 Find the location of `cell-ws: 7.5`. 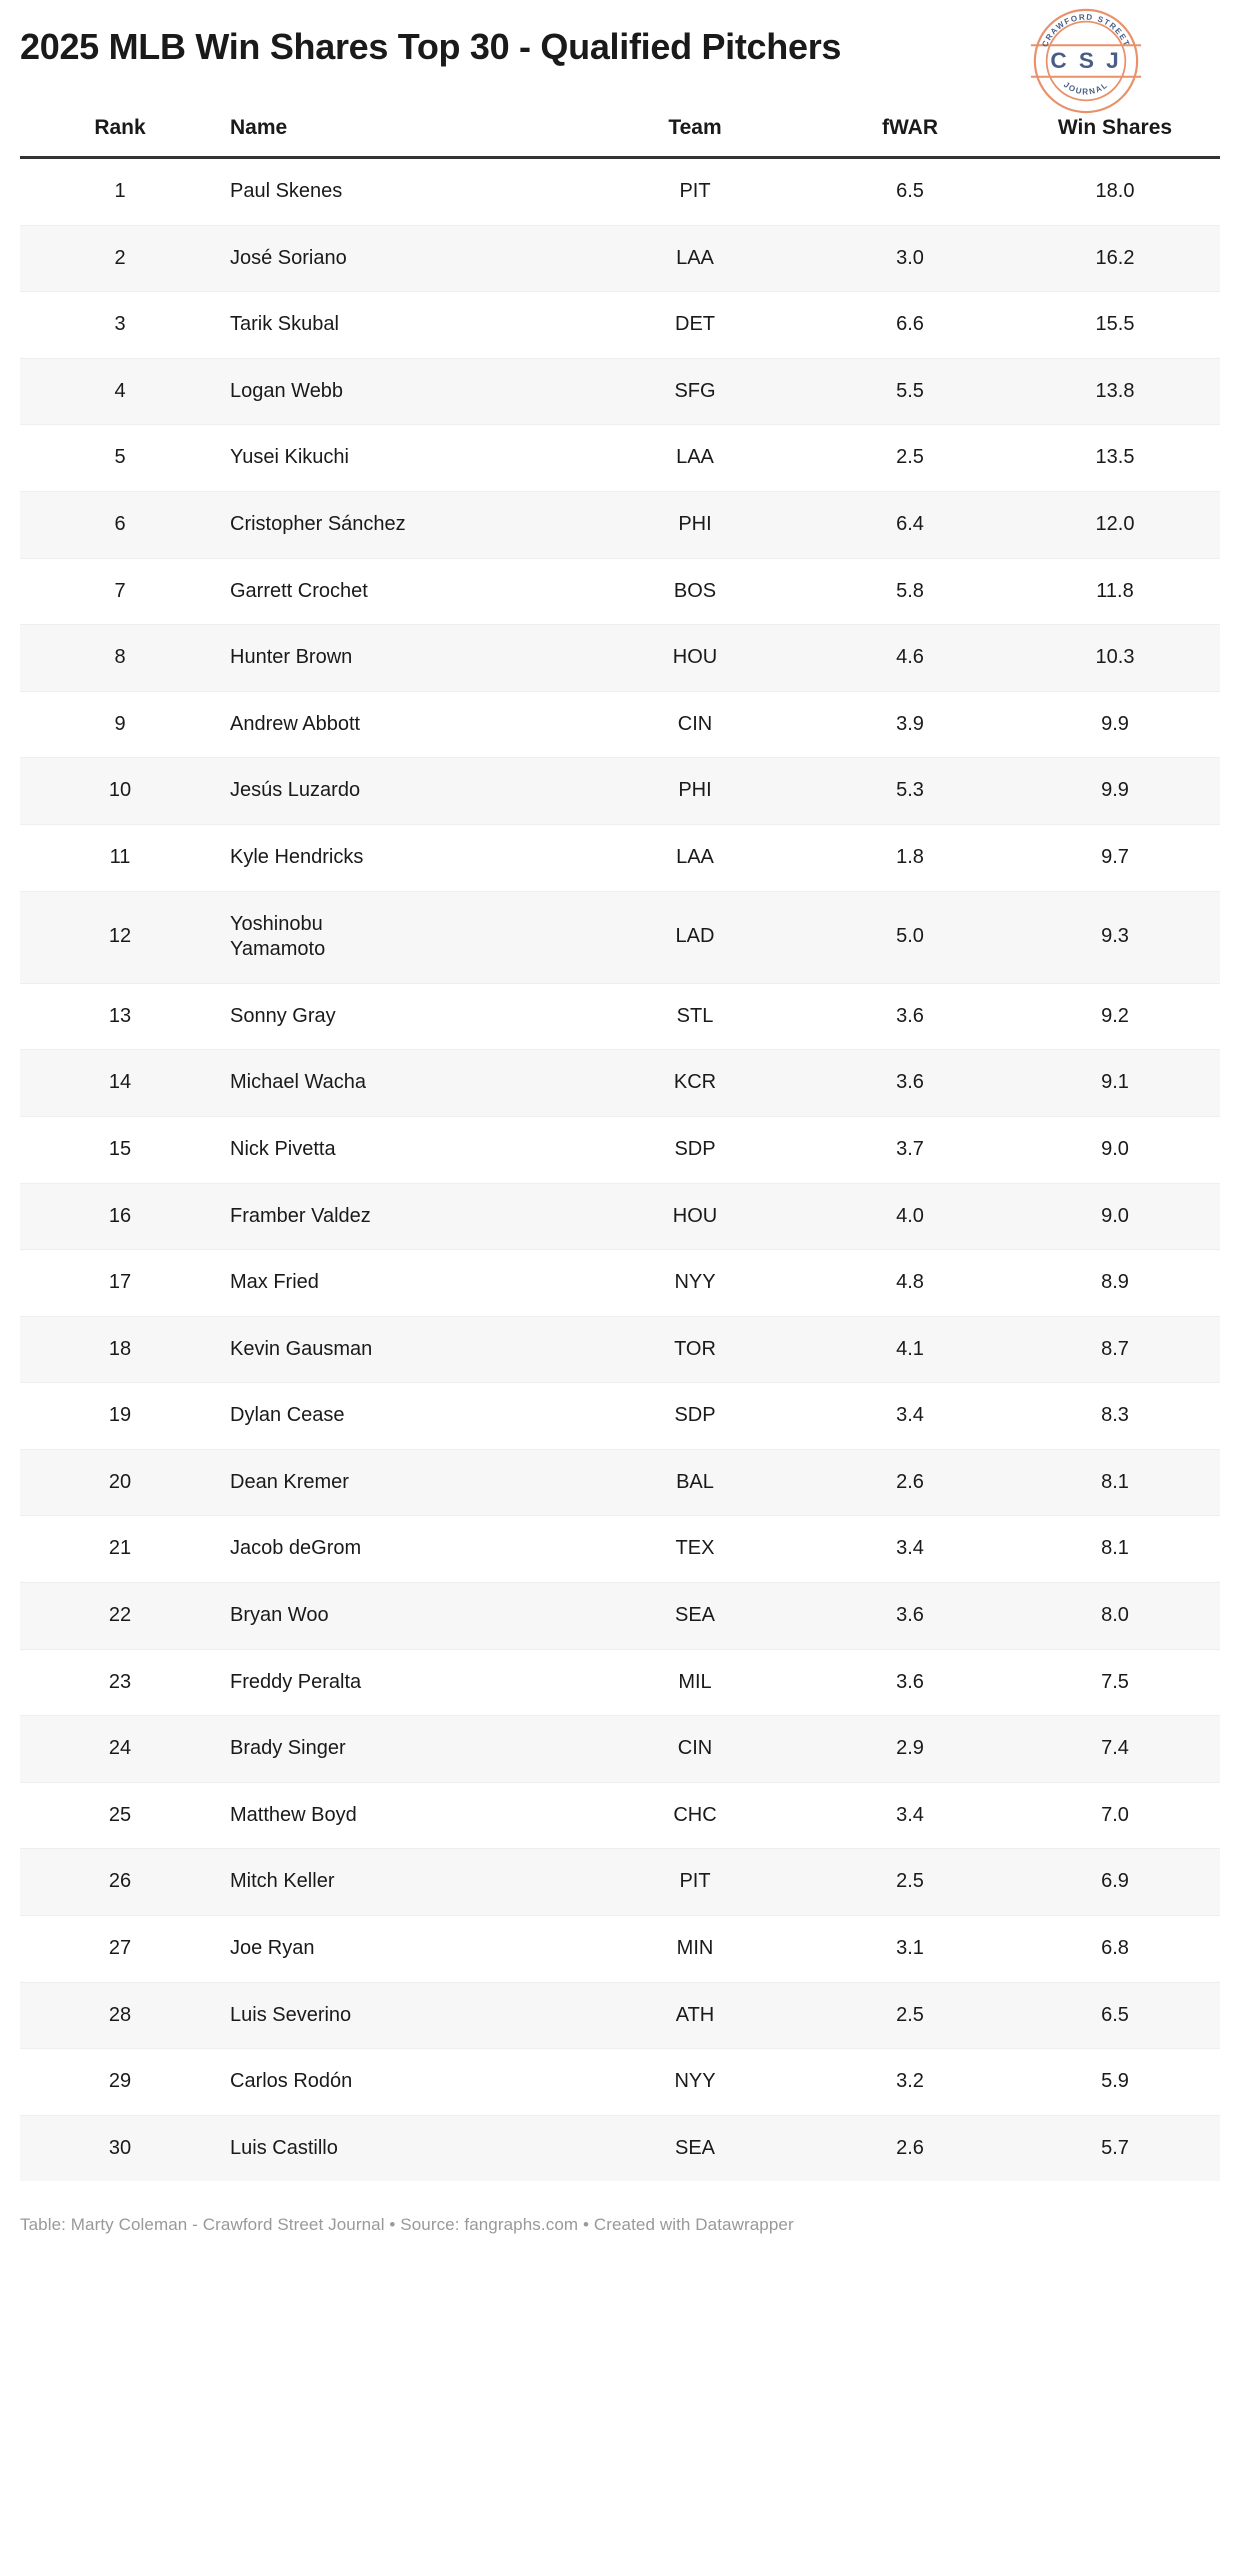

cell-ws: 7.5 is located at coordinates (1115, 1682).